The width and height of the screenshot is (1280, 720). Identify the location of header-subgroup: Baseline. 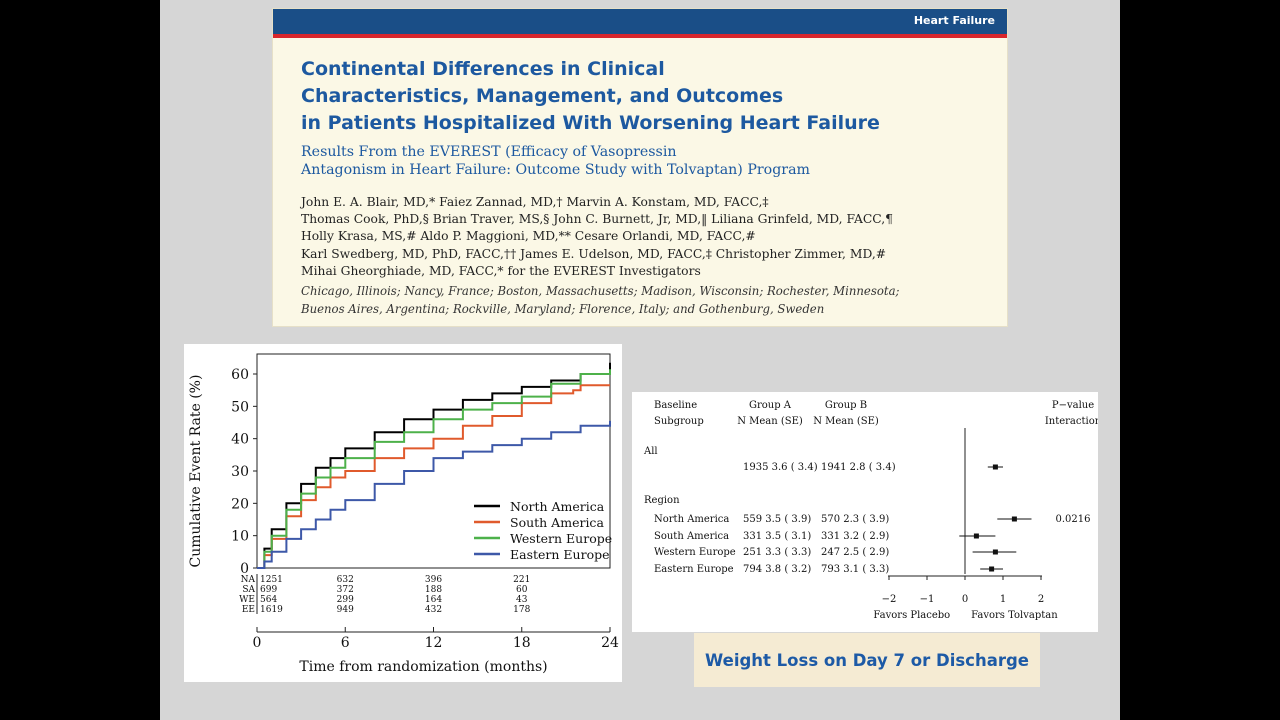
(675, 405).